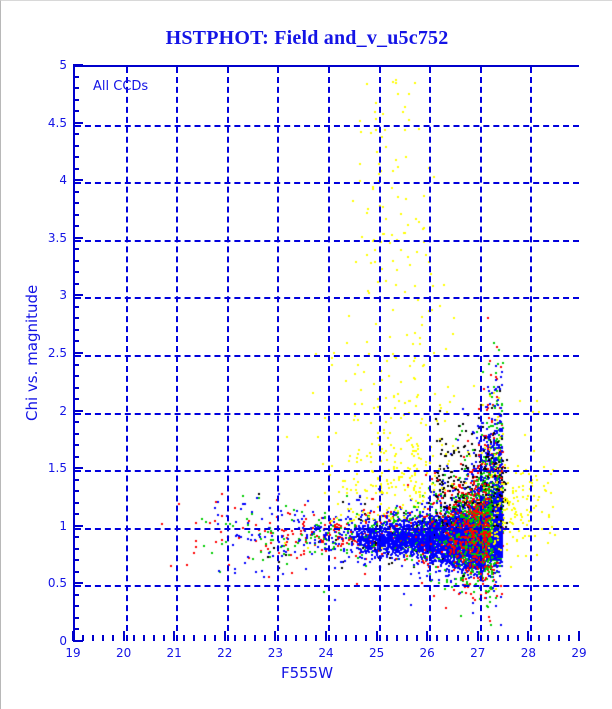 Image resolution: width=612 pixels, height=709 pixels. Describe the element at coordinates (63, 410) in the screenshot. I see `y-tick-label: 2` at that location.